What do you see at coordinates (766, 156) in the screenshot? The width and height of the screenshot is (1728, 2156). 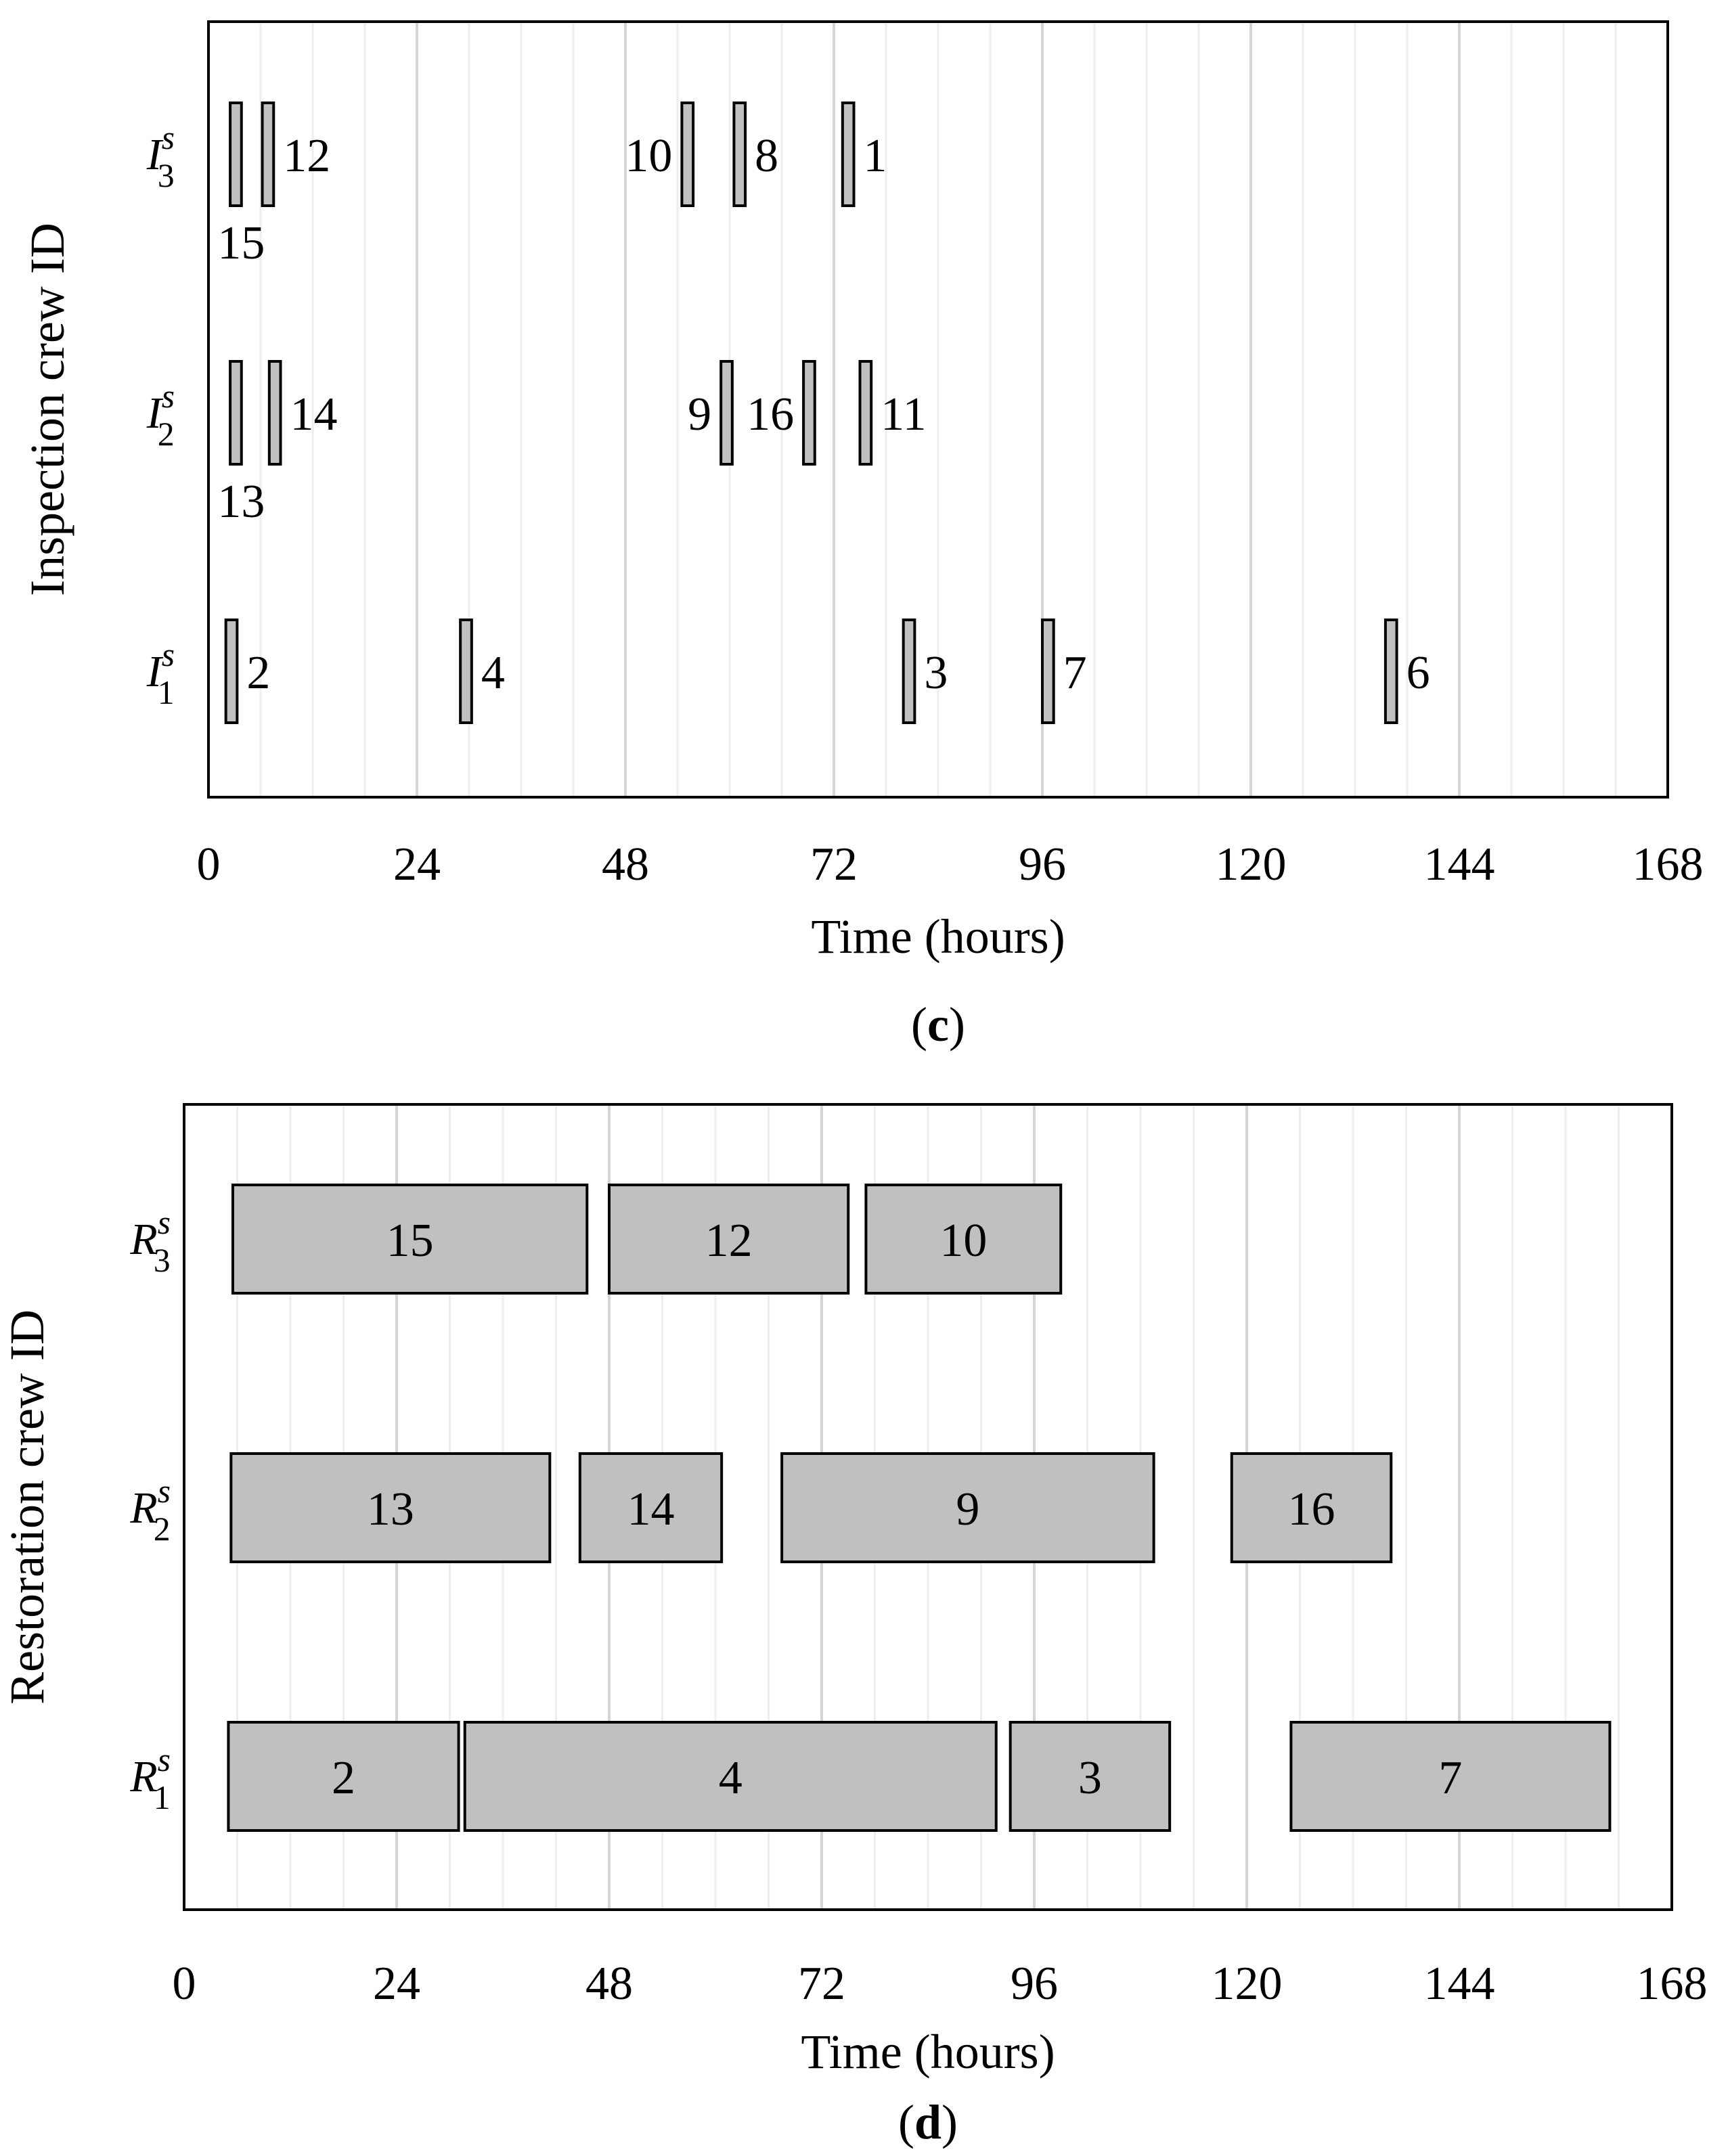 I see `task-label: 8` at bounding box center [766, 156].